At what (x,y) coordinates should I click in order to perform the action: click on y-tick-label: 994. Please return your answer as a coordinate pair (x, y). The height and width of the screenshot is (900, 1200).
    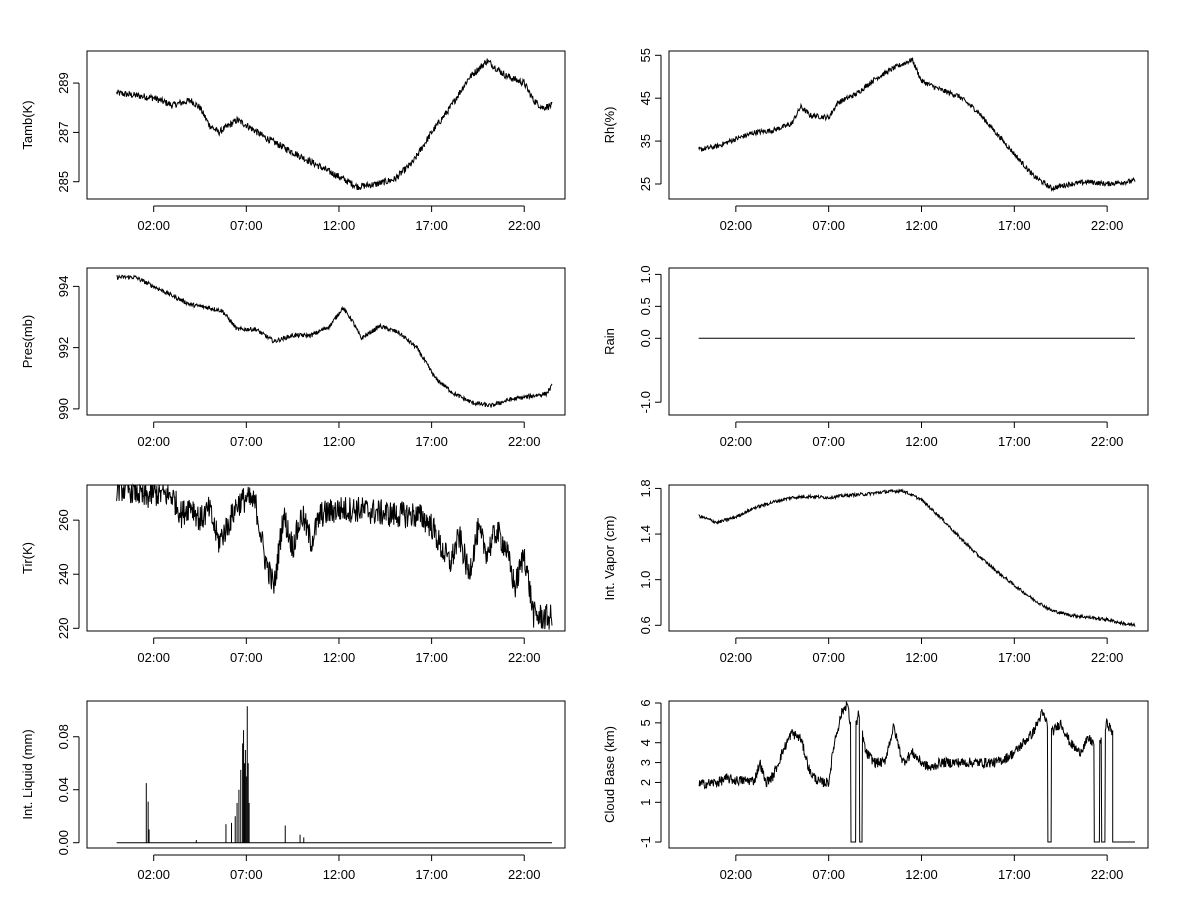
    Looking at the image, I should click on (63, 287).